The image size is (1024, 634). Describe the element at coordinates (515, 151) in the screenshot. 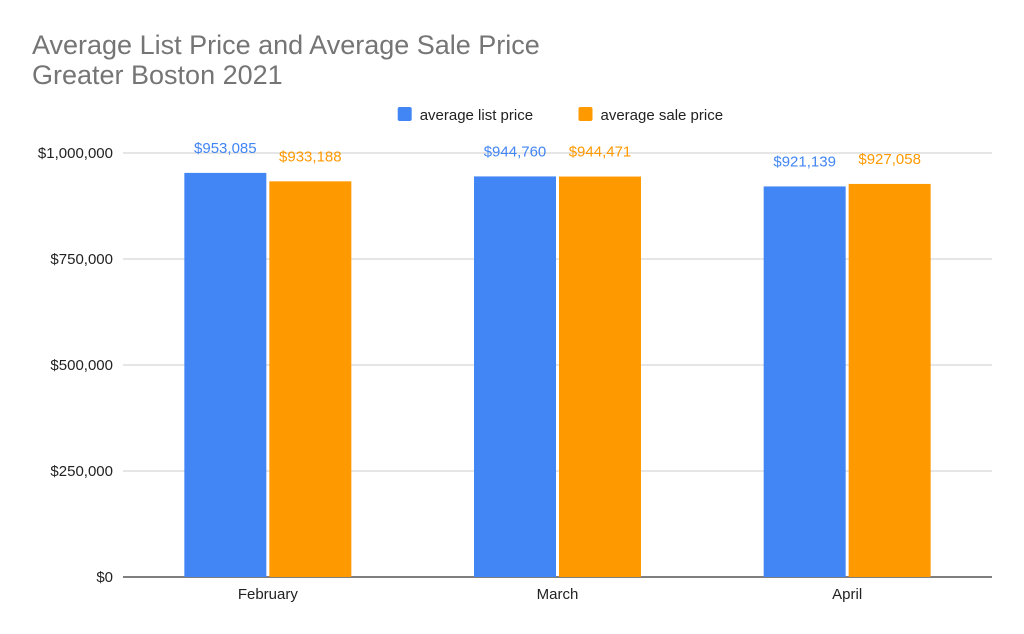

I see `data-label: $944,760` at that location.